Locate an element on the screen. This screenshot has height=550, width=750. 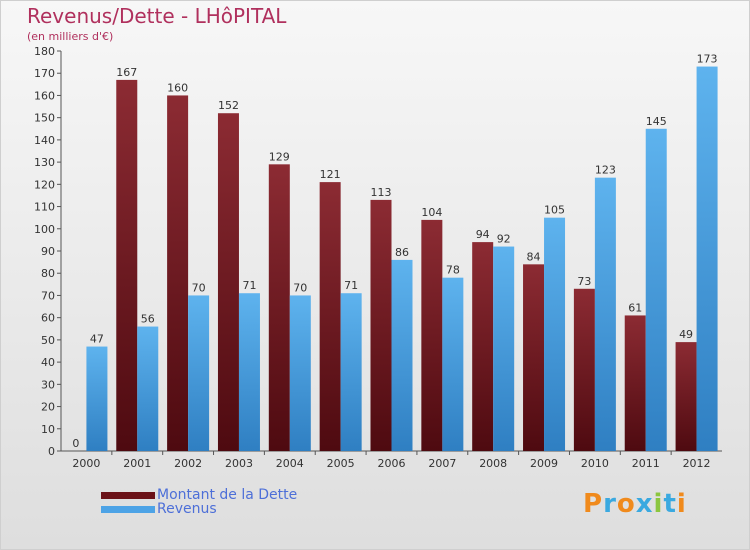
data-label-revenus: 86 is located at coordinates (402, 252).